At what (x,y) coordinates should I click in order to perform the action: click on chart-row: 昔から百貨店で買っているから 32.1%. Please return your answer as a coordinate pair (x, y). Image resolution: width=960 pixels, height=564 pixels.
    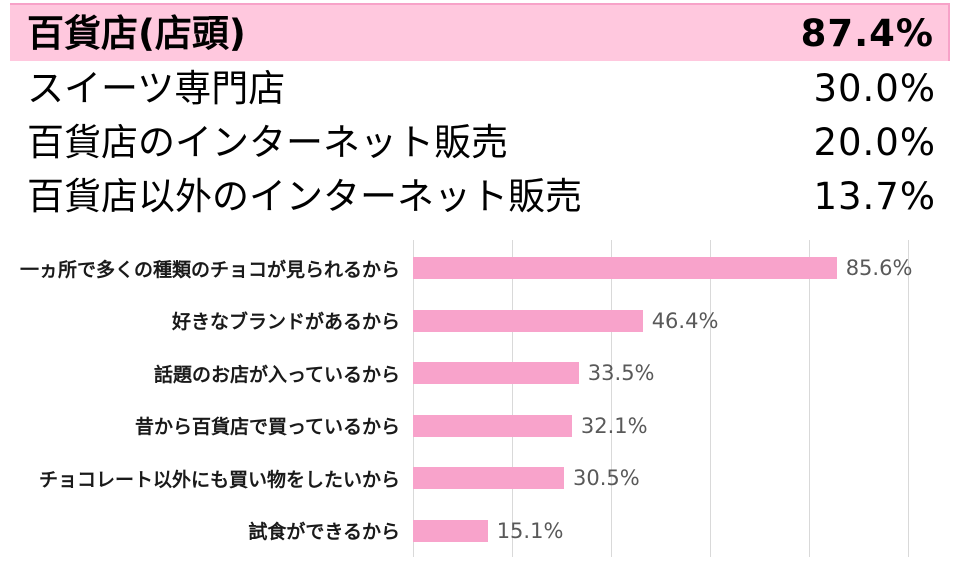
    Looking at the image, I should click on (480, 426).